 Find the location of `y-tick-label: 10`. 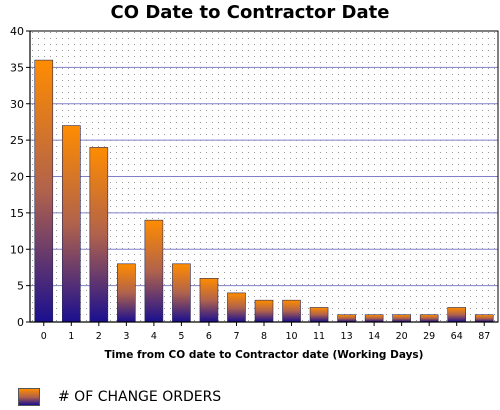

y-tick-label: 10 is located at coordinates (17, 249).